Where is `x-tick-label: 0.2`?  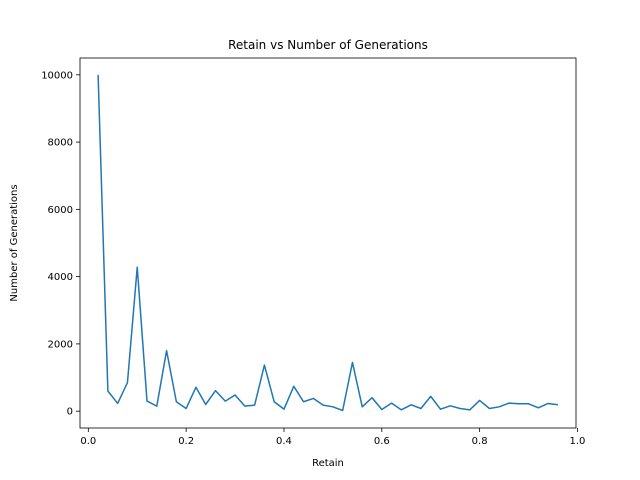 x-tick-label: 0.2 is located at coordinates (186, 441).